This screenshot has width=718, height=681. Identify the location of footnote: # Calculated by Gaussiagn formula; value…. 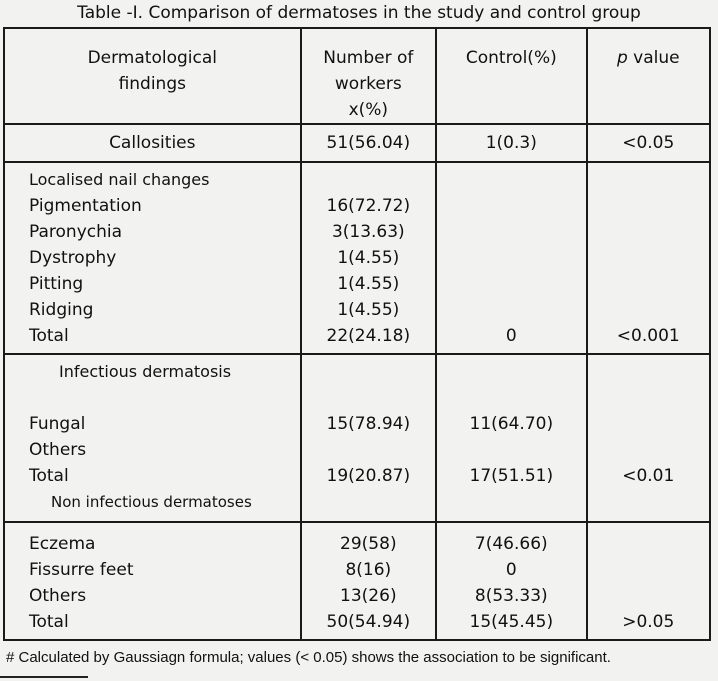
(308, 657).